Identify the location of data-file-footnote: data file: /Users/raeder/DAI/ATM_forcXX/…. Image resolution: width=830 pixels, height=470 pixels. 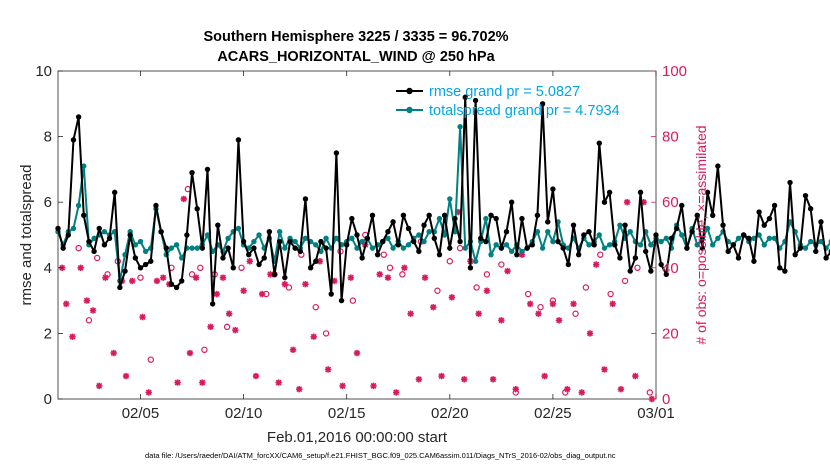
(380, 455).